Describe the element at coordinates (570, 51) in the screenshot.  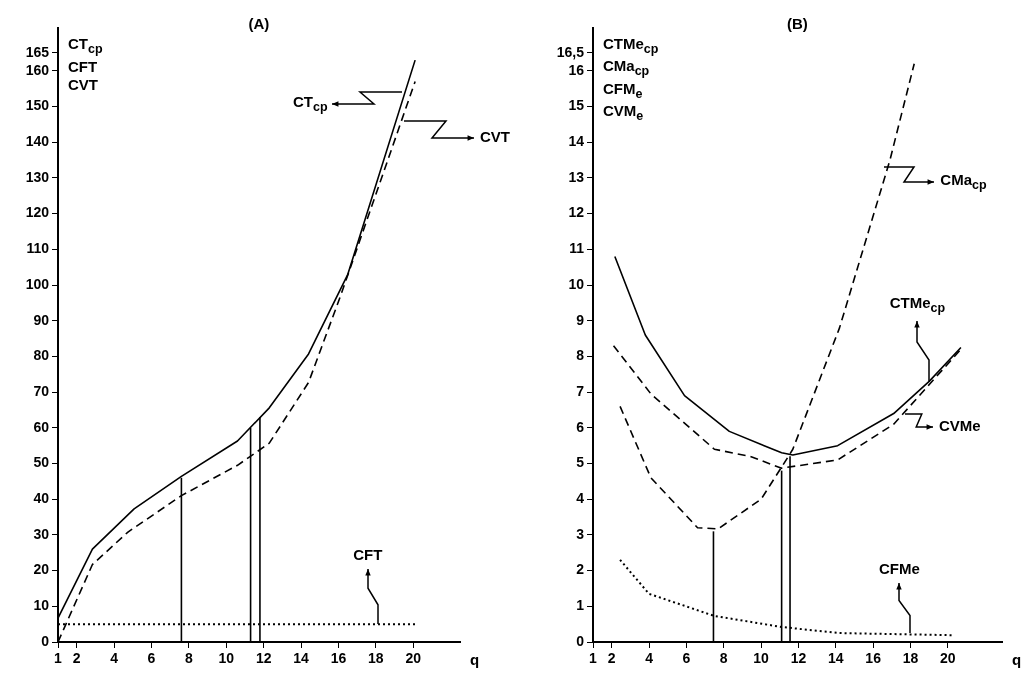
I see `y-tick-label: 16,5` at that location.